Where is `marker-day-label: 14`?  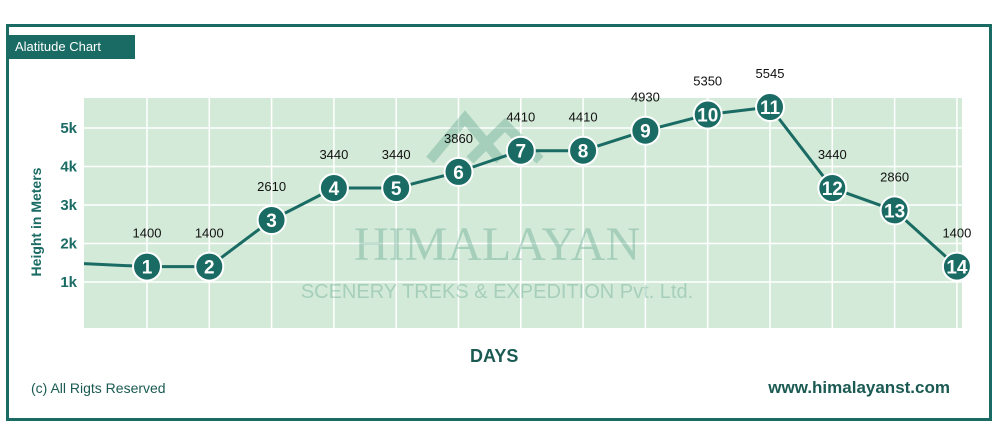 marker-day-label: 14 is located at coordinates (957, 268).